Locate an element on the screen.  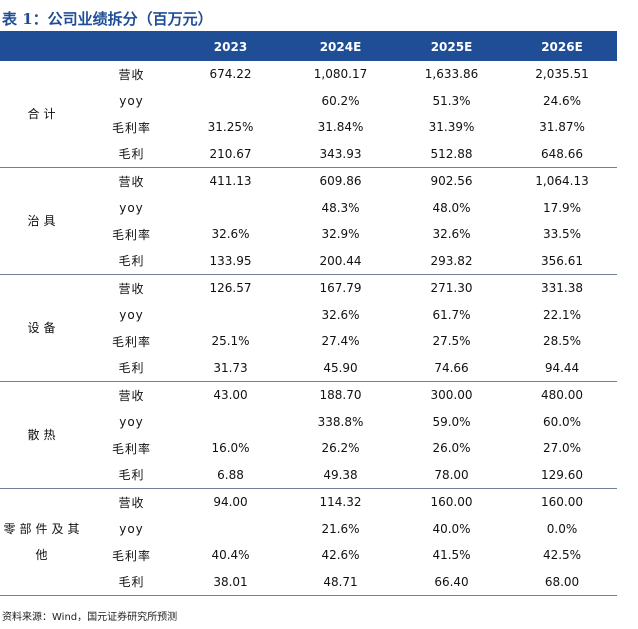
value-cell: 49.38 is located at coordinates (340, 475).